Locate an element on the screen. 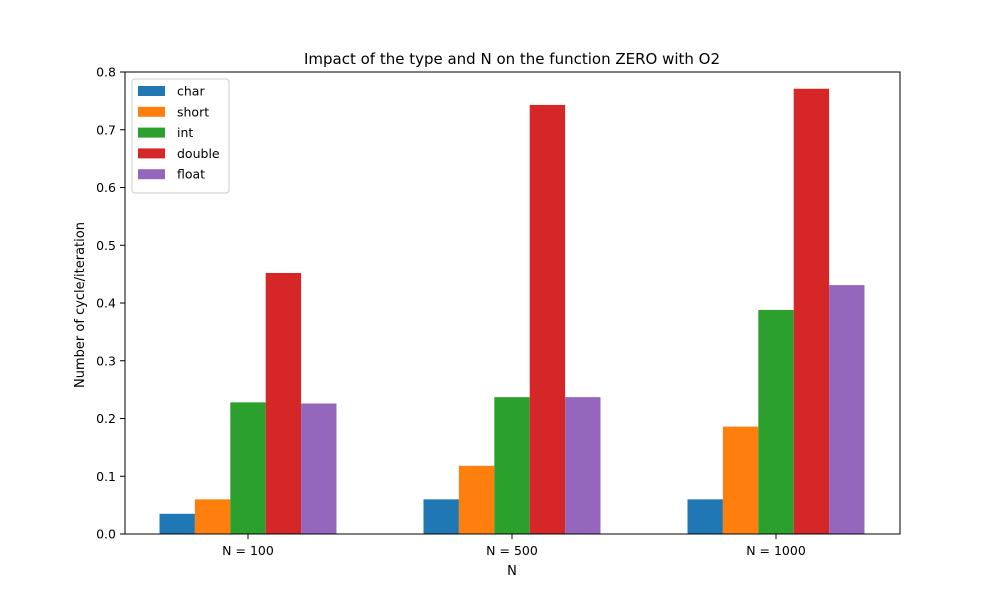 This screenshot has height=600, width=1000. y-tick-label: 0.8 is located at coordinates (106, 72).